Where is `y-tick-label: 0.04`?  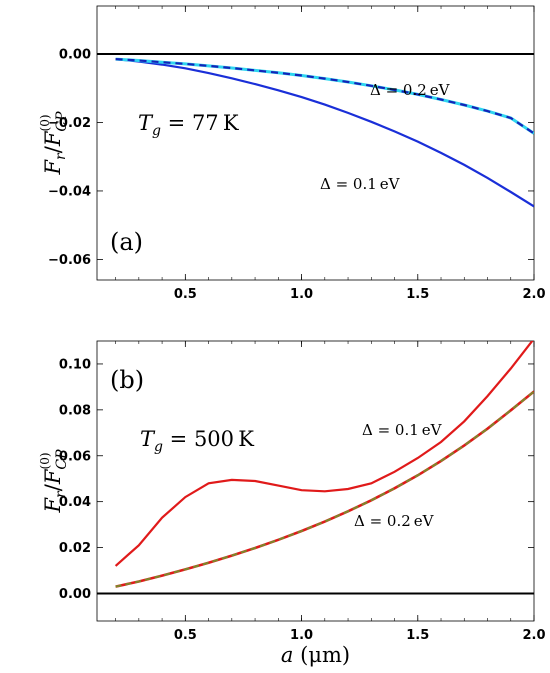 y-tick-label: 0.04 is located at coordinates (75, 502).